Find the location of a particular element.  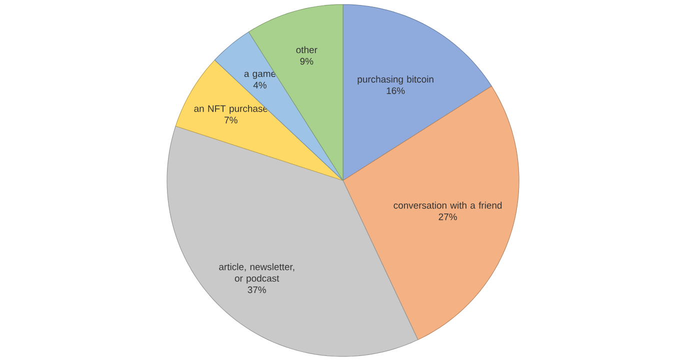

slice-label: a game is located at coordinates (260, 75).